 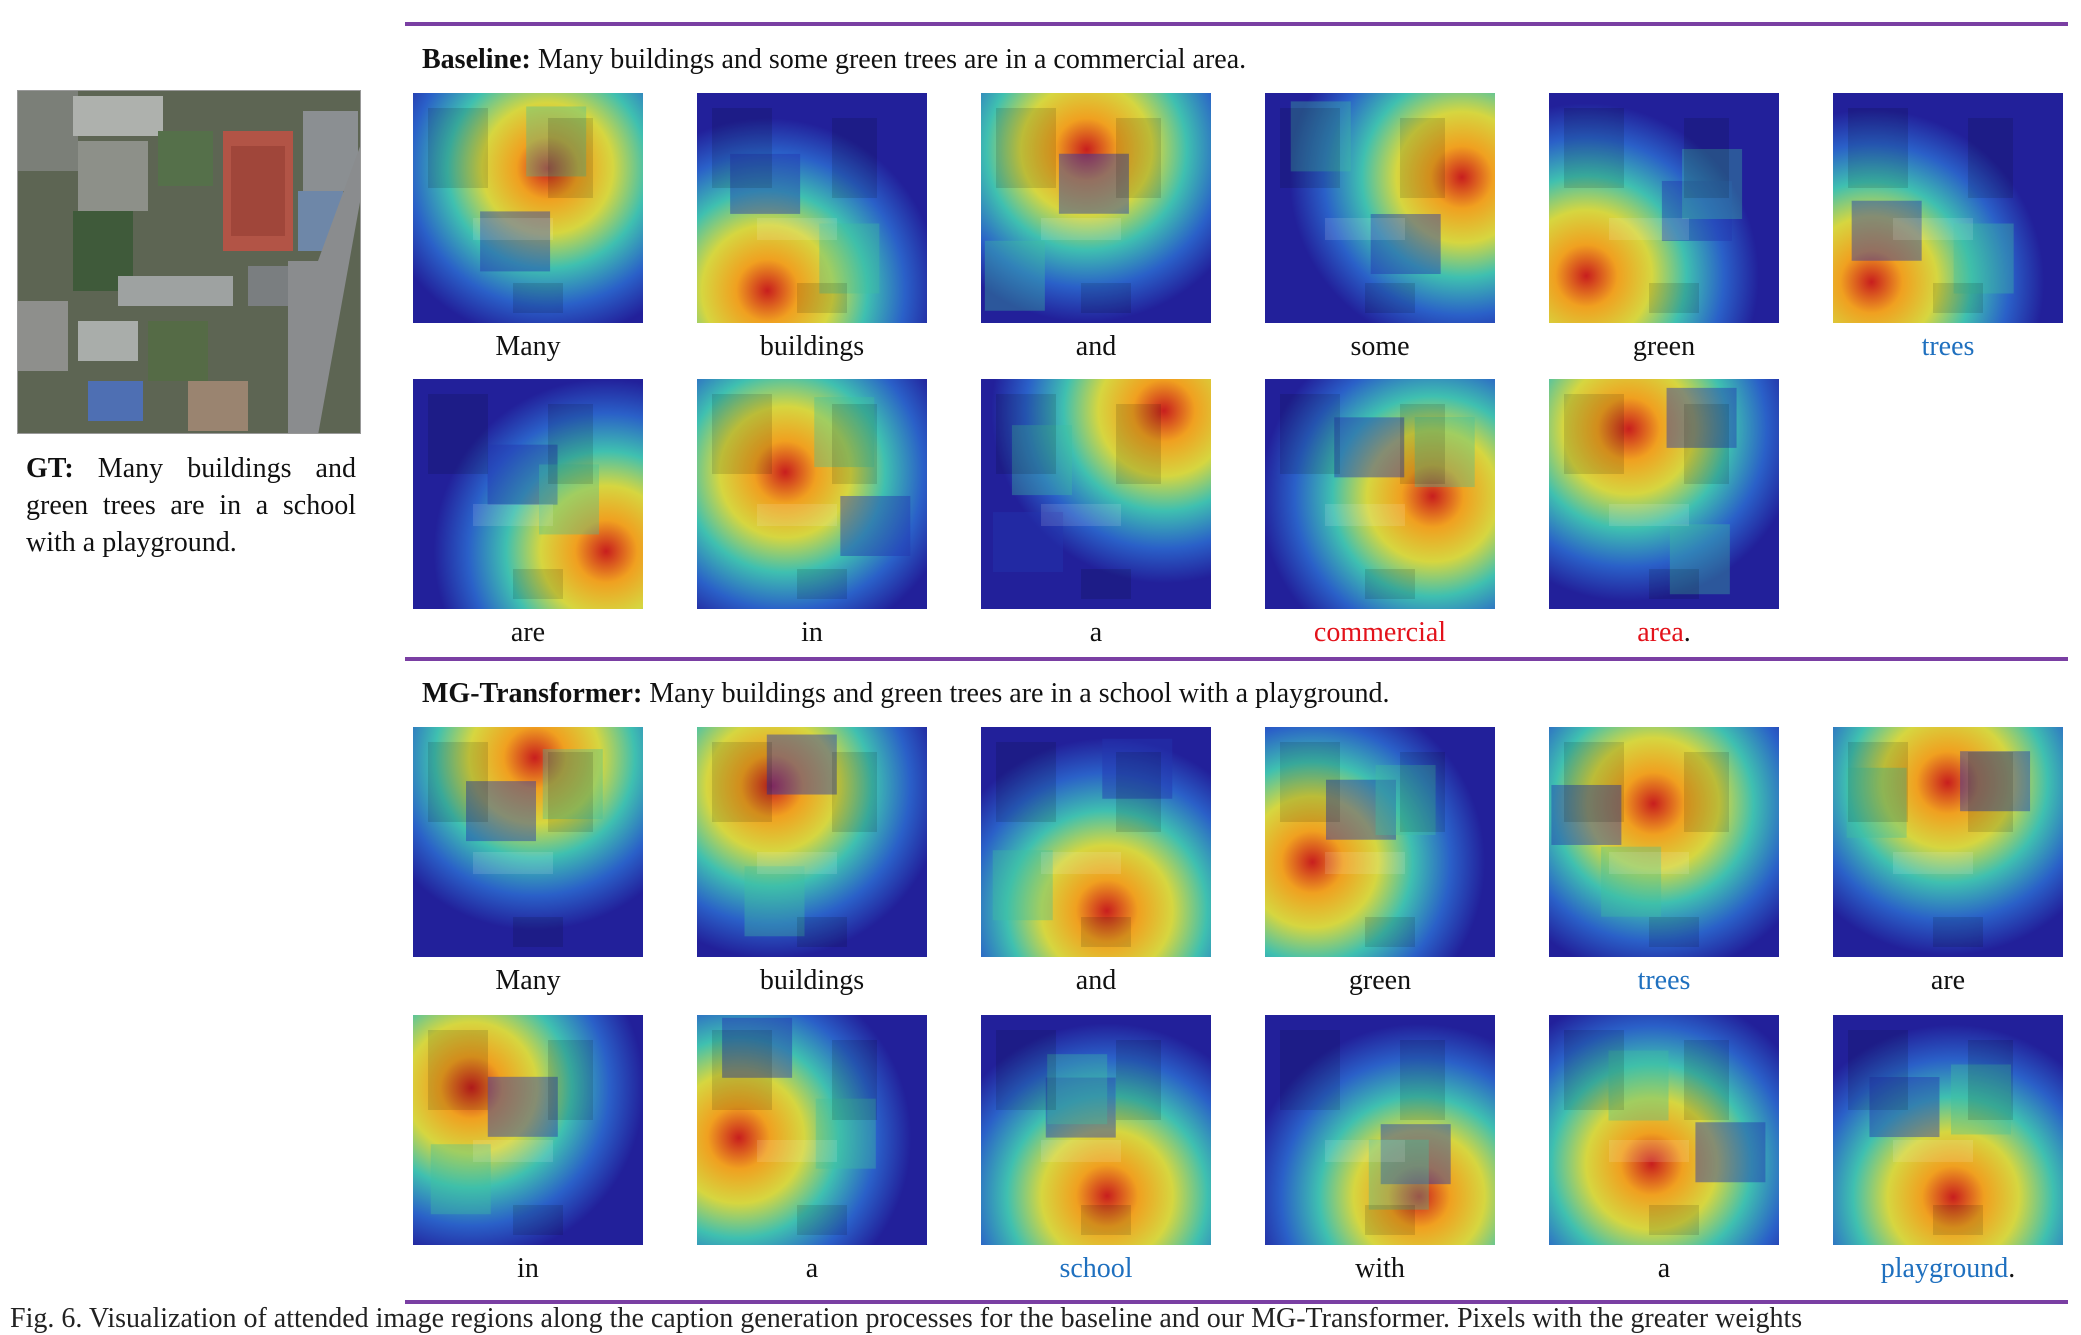 I want to click on mg-transformer-word-label: buildings, so click(x=812, y=981).